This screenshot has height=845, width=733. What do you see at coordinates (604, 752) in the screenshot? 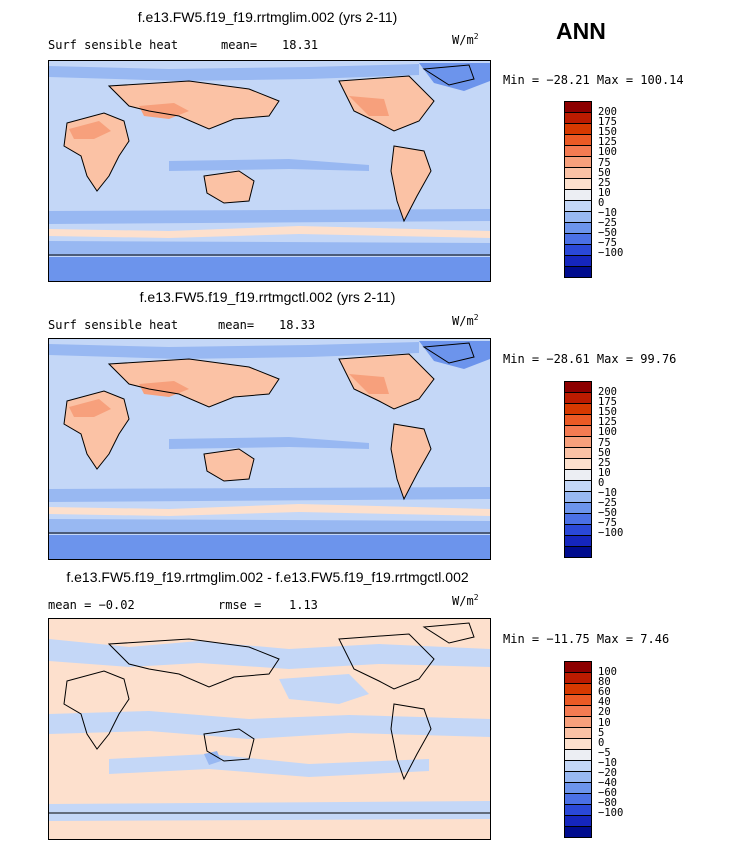
I see `colorbar-label: −5` at bounding box center [604, 752].